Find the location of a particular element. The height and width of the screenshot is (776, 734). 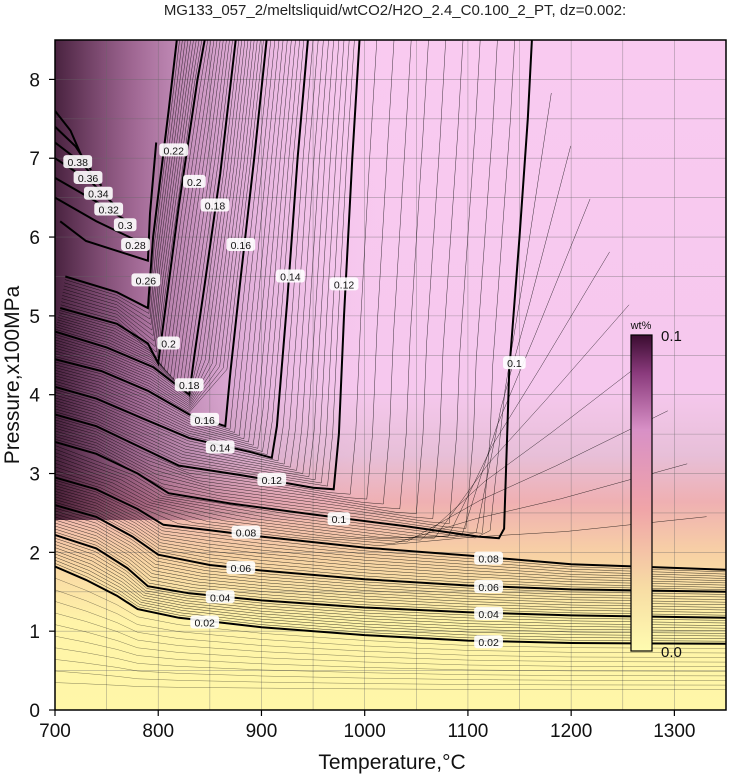

contour-label: 0.06 is located at coordinates (488, 588).